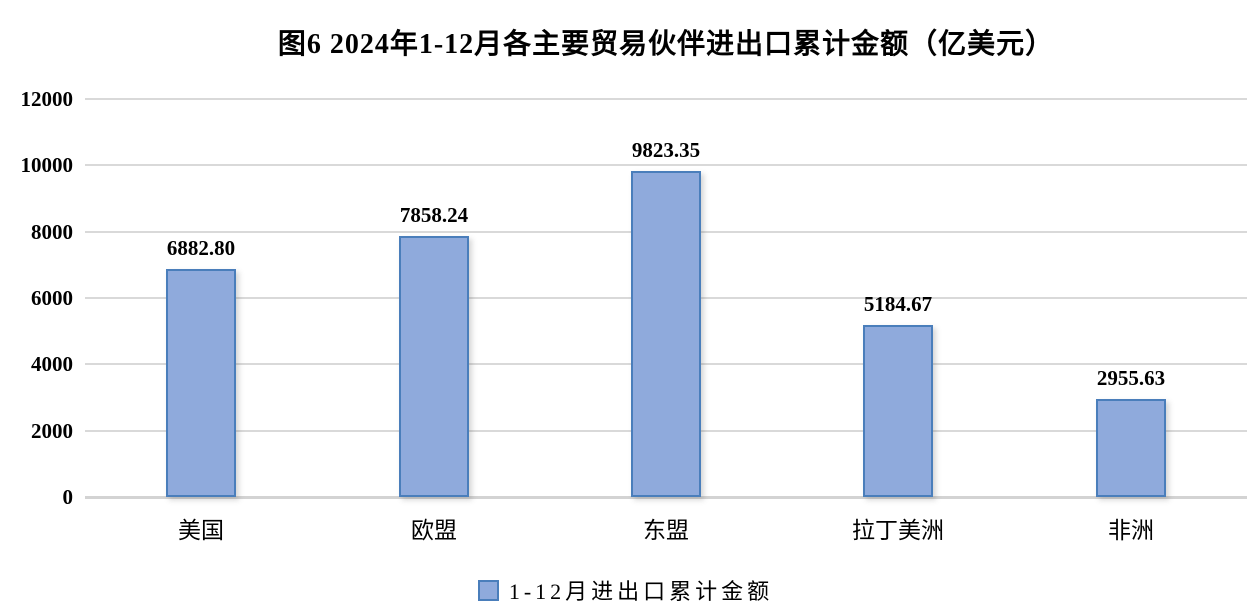 Image resolution: width=1251 pixels, height=615 pixels. Describe the element at coordinates (52, 298) in the screenshot. I see `y-axis-tick-label: 6000` at that location.